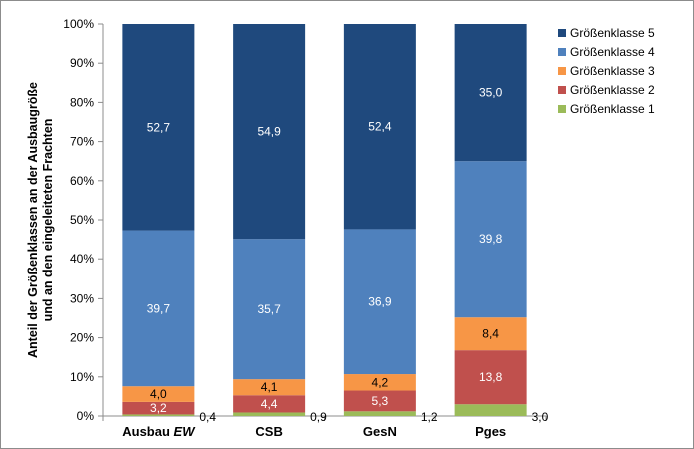 This screenshot has height=449, width=694. I want to click on legend-label: Größenklasse 1, so click(612, 109).